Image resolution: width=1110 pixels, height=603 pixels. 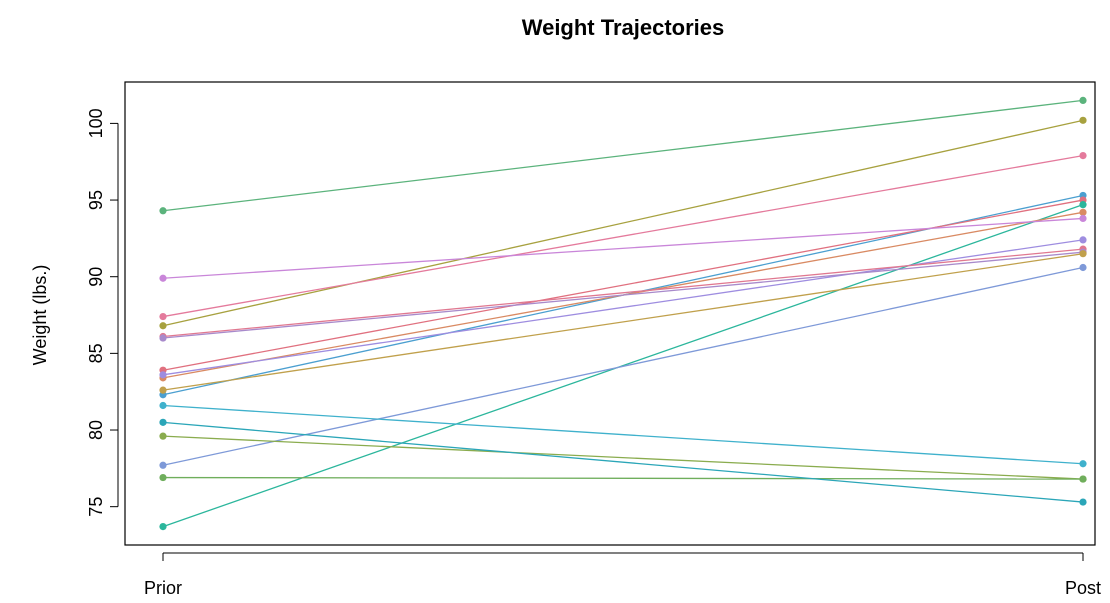 What do you see at coordinates (96, 353) in the screenshot?
I see `y-tick-label: 85` at bounding box center [96, 353].